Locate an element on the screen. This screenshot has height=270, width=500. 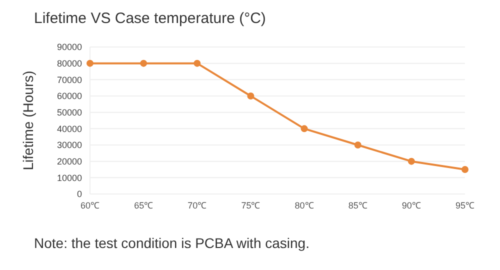
x-tick-label: 70℃ is located at coordinates (197, 205).